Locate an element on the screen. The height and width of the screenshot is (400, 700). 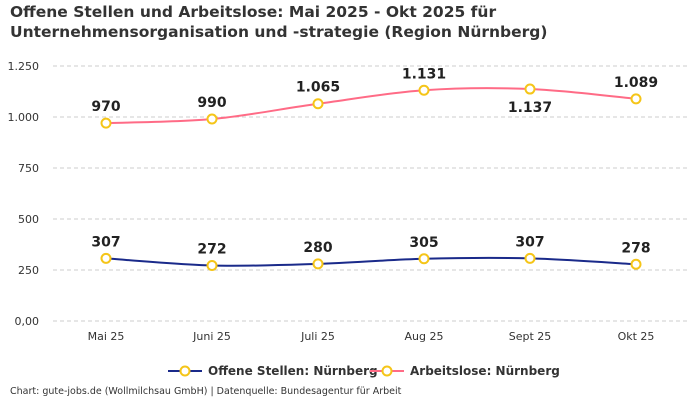
x-tick-label: Okt 25 is located at coordinates (636, 336).